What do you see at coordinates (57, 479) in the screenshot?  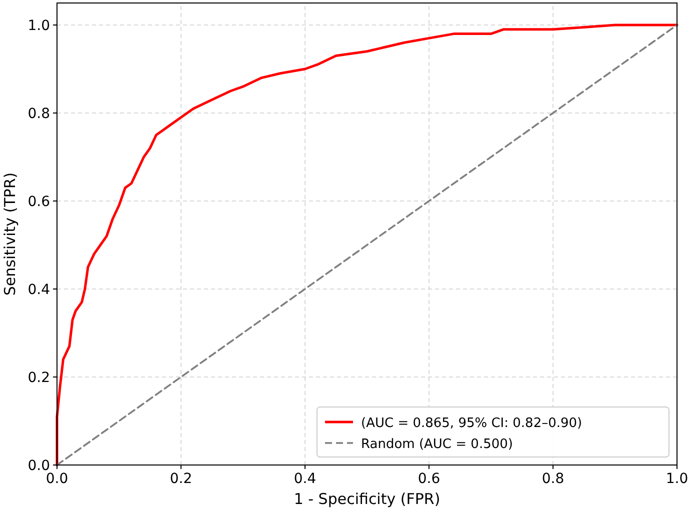 I see `x-tick-label: 0.0` at bounding box center [57, 479].